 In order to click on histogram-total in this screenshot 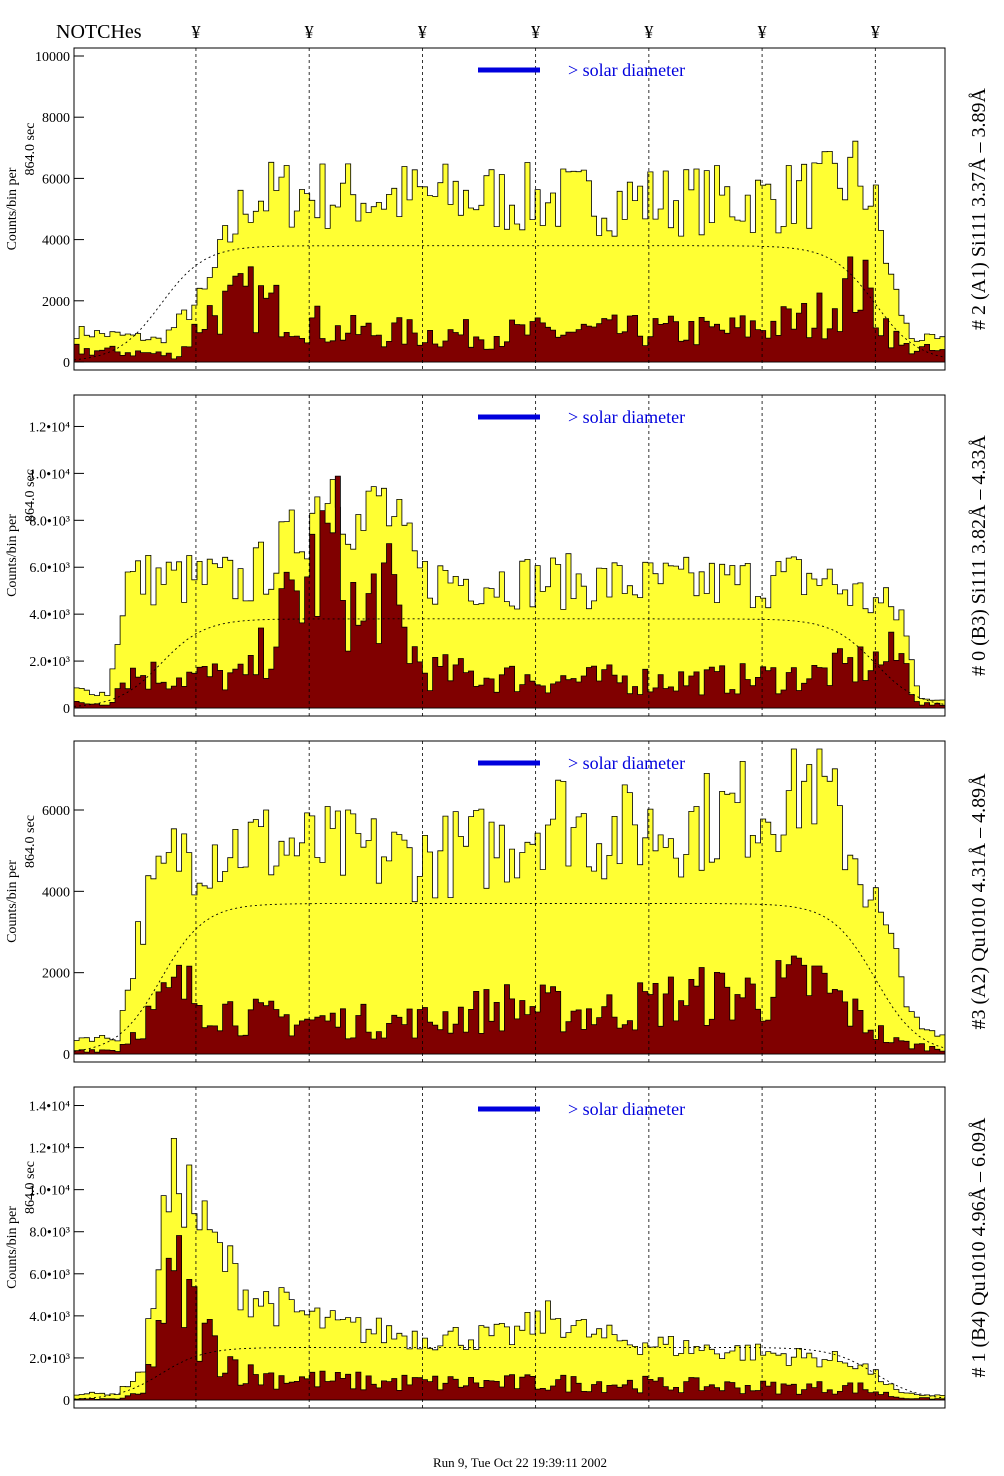, I will do `click(509, 251)`.